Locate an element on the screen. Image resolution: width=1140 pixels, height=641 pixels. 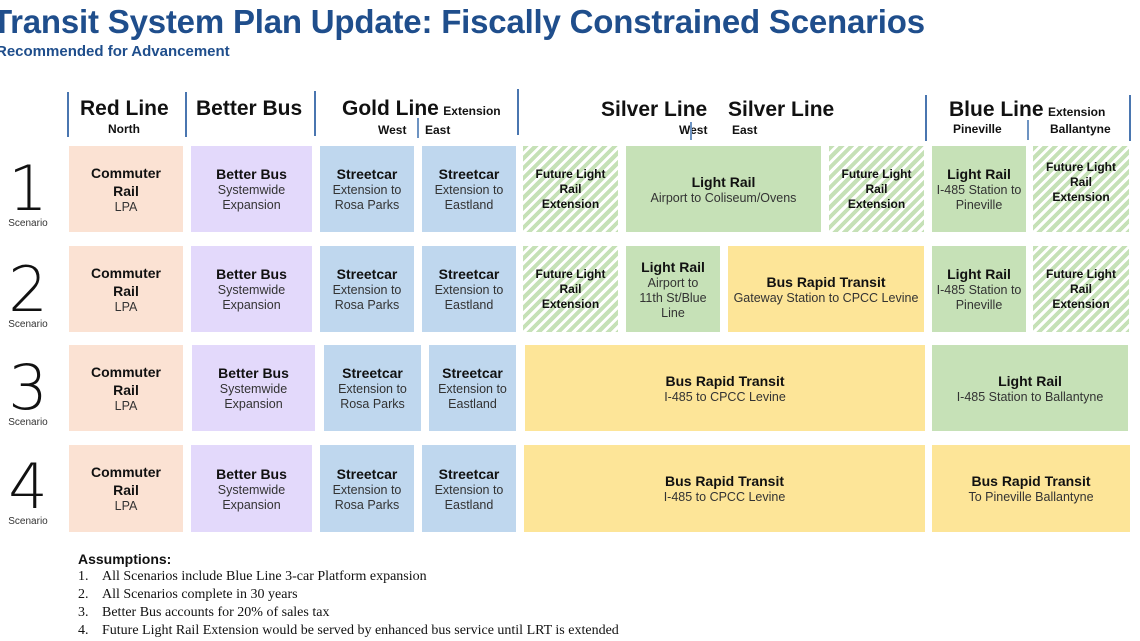
blue-line-title: Blue Line is located at coordinates (996, 109).